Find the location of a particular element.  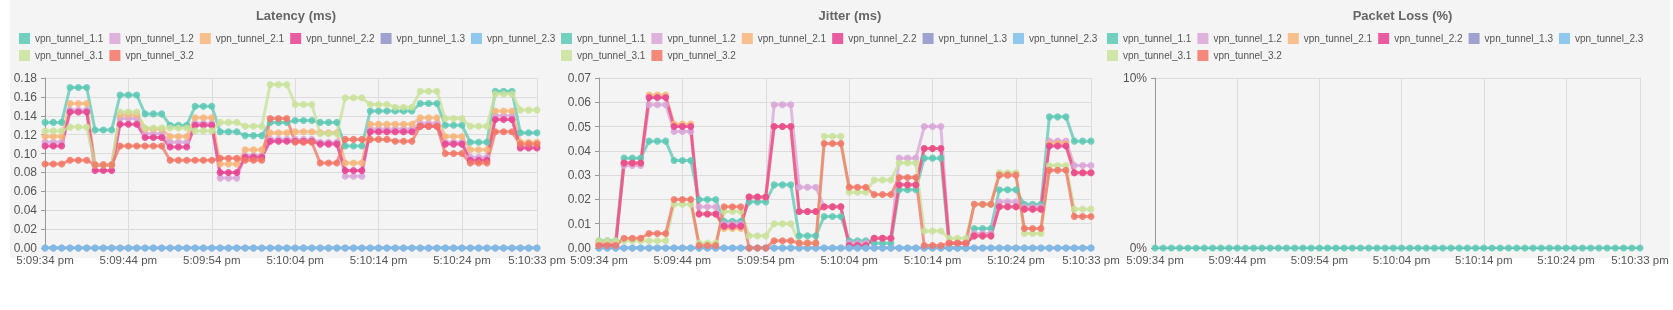

chart-title: Latency (ms) is located at coordinates (296, 15).